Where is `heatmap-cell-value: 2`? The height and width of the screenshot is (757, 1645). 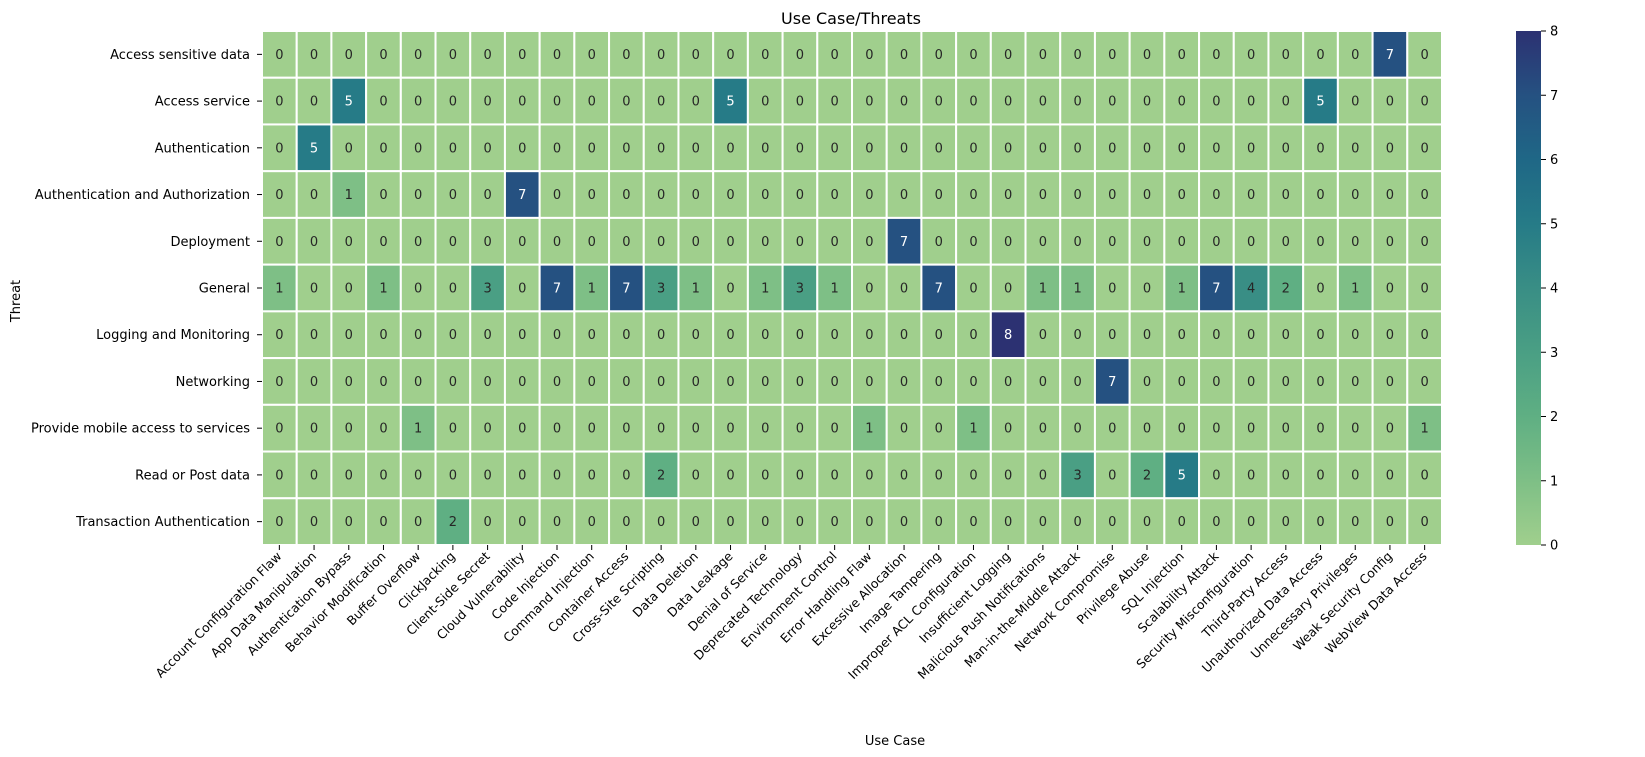 heatmap-cell-value: 2 is located at coordinates (661, 475).